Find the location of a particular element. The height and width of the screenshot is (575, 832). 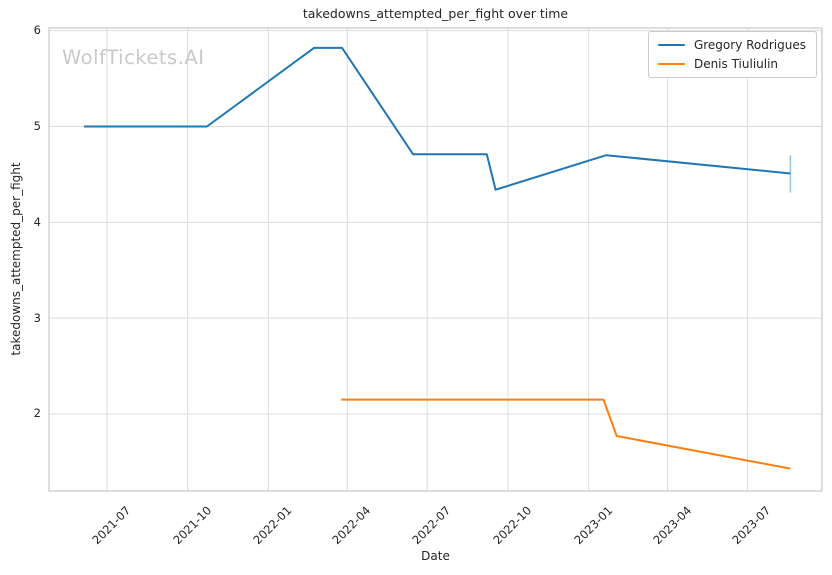

y-tick-label: 4 is located at coordinates (37, 221).